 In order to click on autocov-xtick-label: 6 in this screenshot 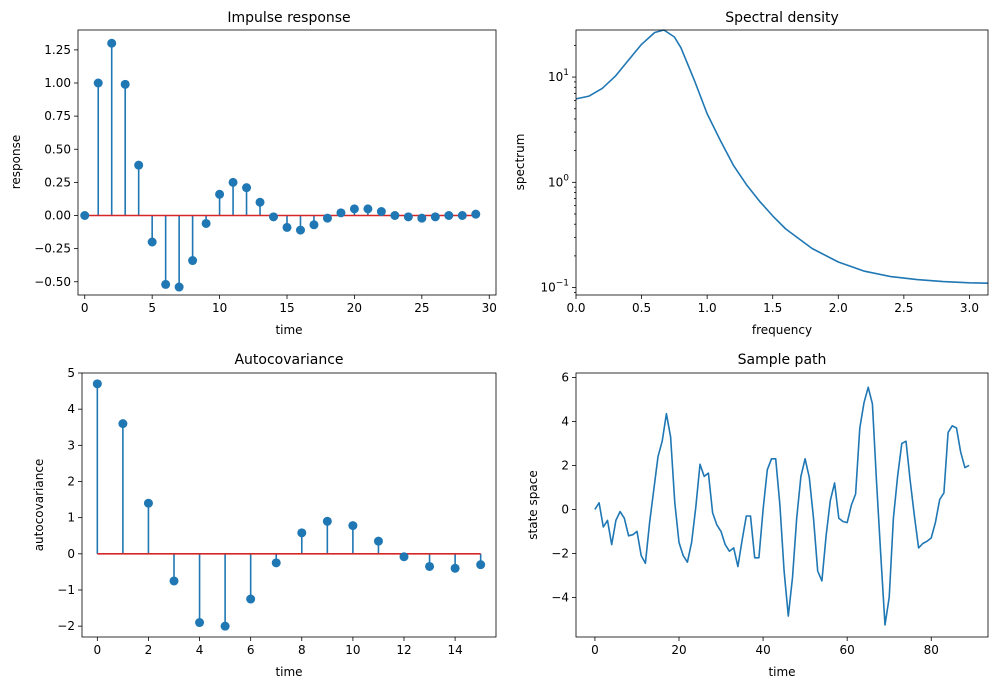, I will do `click(251, 650)`.